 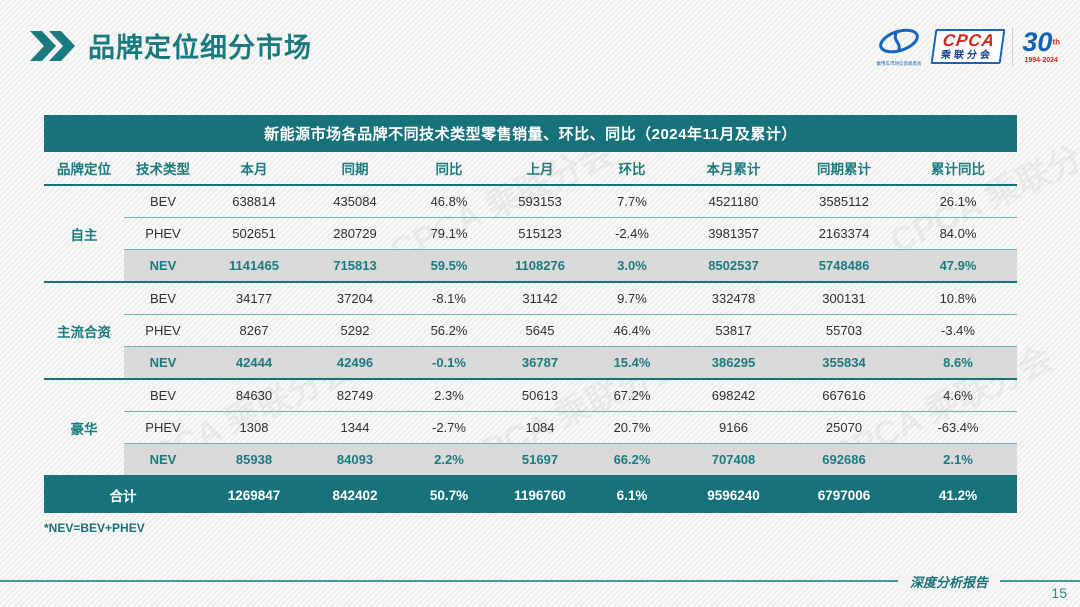 What do you see at coordinates (948, 581) in the screenshot?
I see `footer-report-label: 深度分析报告` at bounding box center [948, 581].